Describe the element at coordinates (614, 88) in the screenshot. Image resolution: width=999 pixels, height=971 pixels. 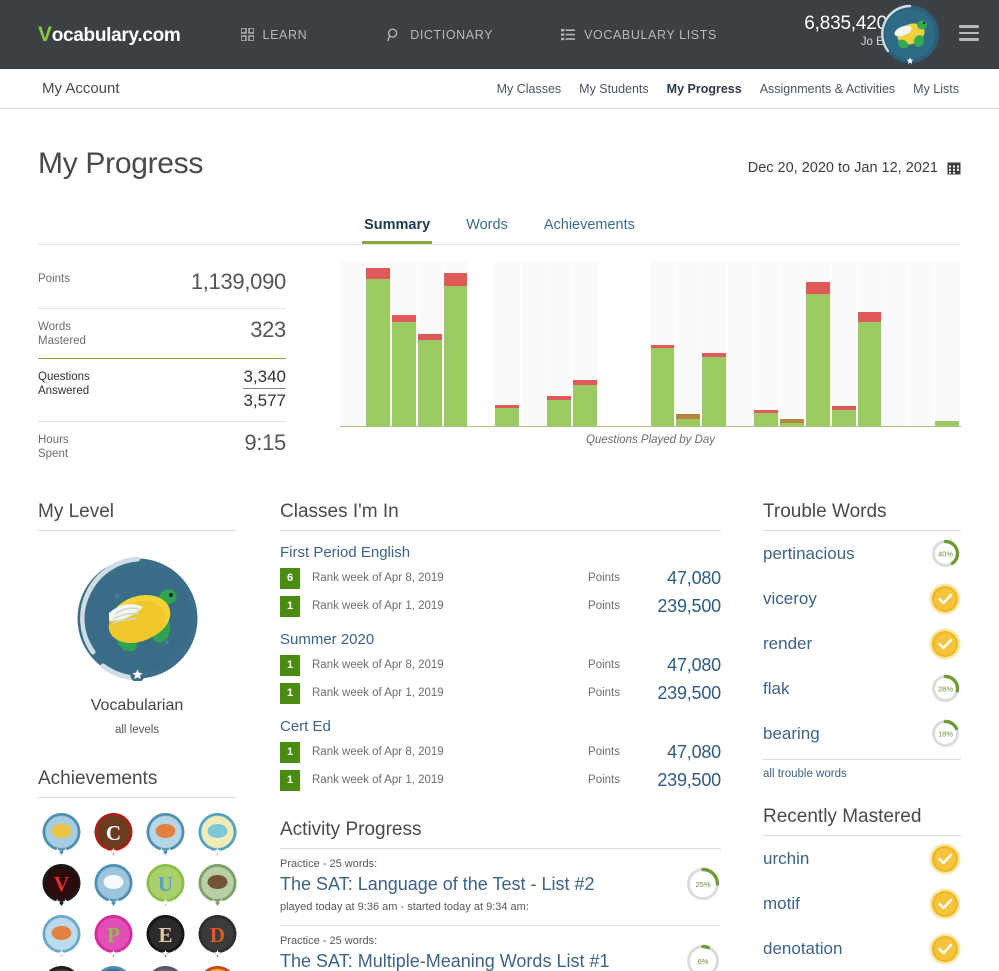
I see `account-link-my-students: My Students` at that location.